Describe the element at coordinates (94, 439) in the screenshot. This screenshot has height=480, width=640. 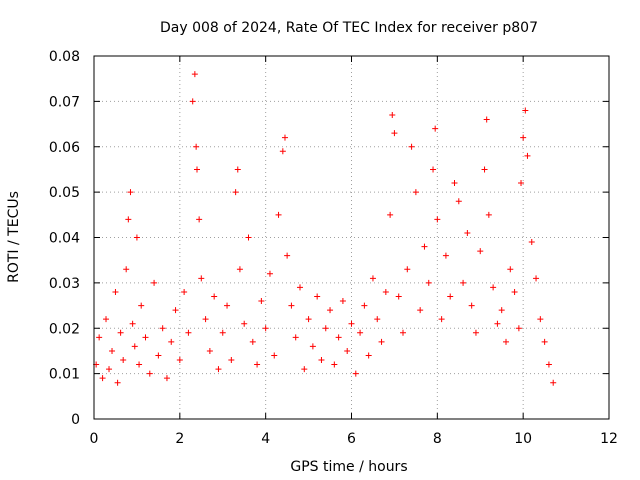
I see `x-tick-label: 0` at that location.